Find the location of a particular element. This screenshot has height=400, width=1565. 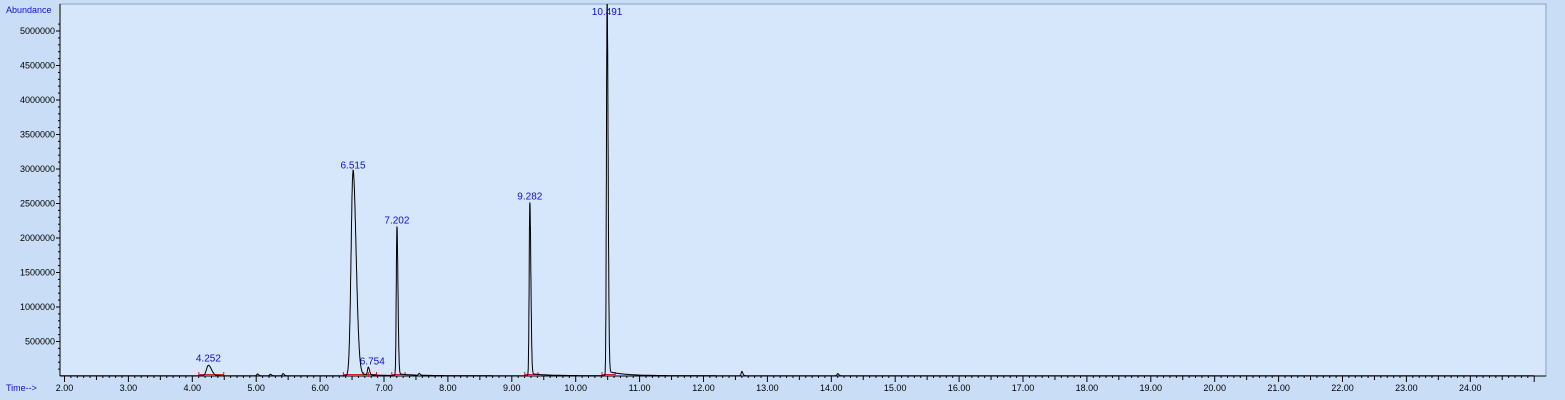

y-tick-label: 3000000 is located at coordinates (37, 169).